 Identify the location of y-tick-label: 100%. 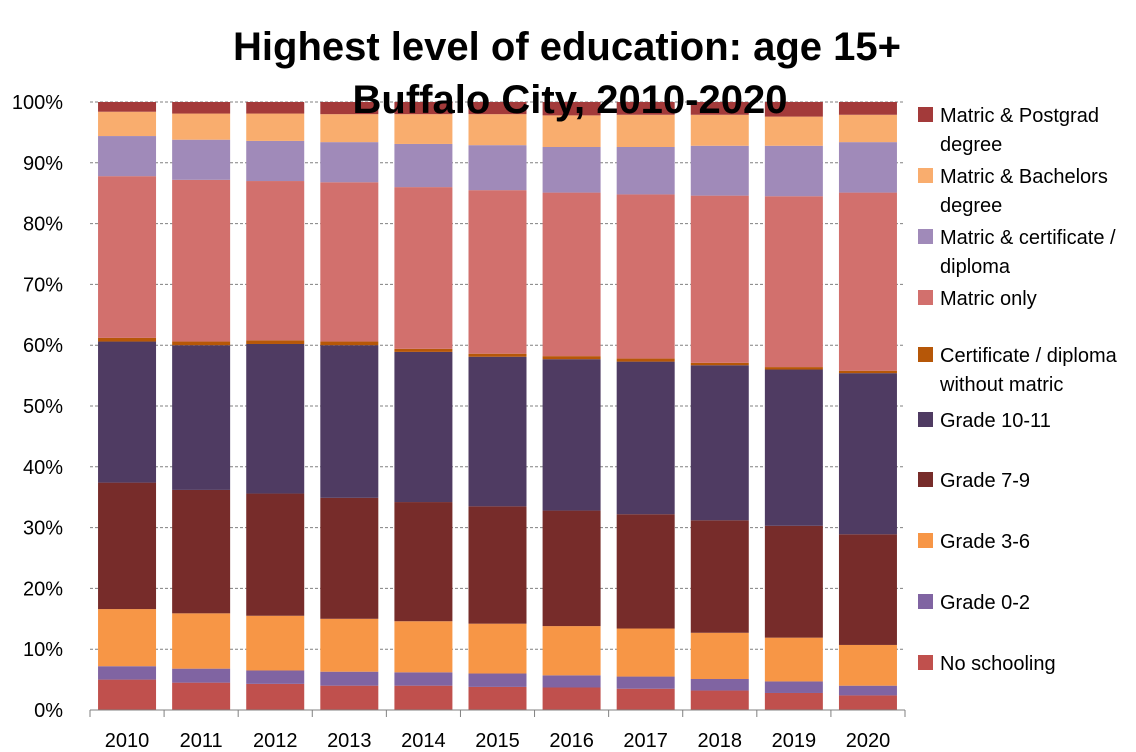
(37, 103).